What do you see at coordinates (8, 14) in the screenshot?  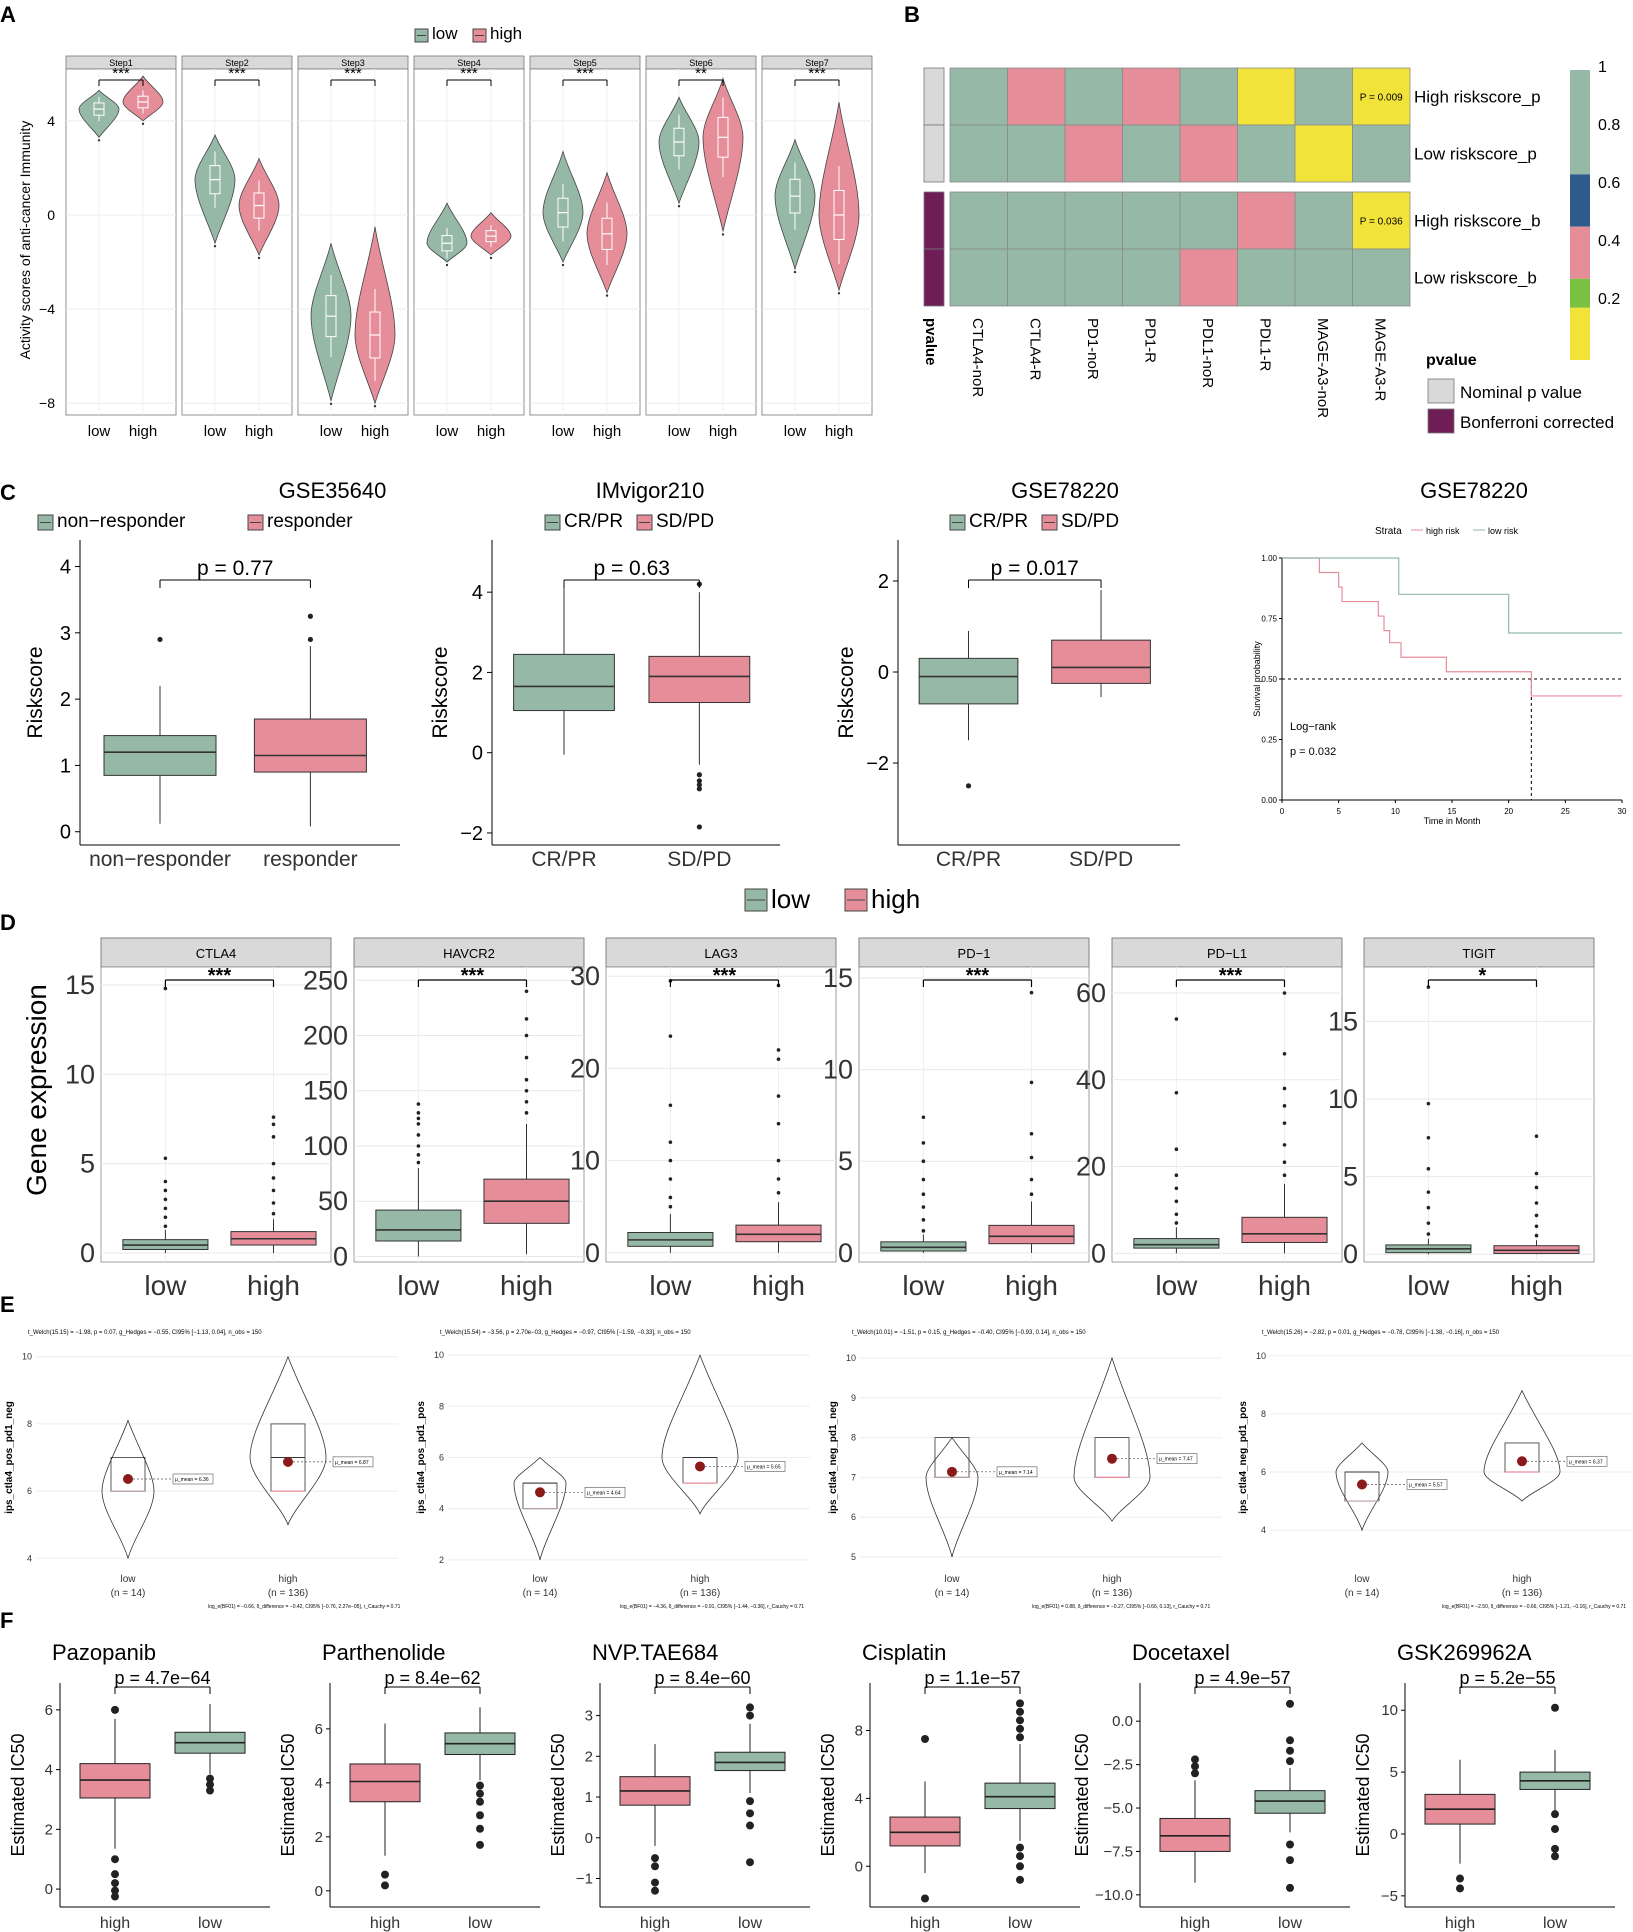 I see `panel-label-A: A` at bounding box center [8, 14].